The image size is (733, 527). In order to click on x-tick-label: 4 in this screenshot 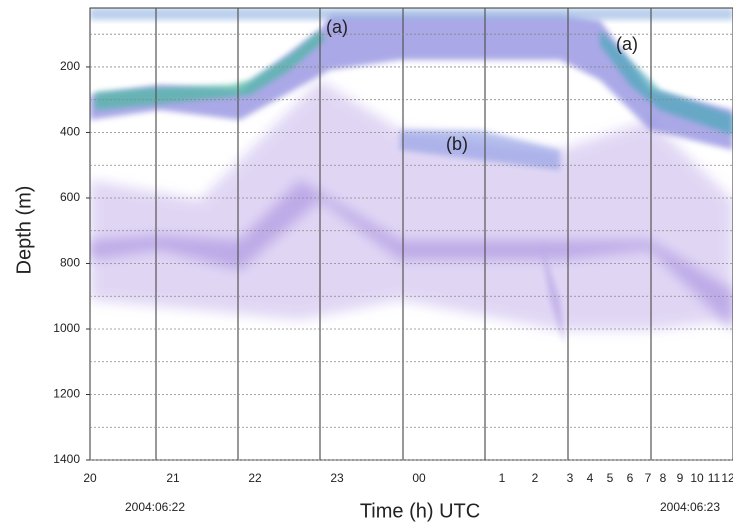, I will do `click(590, 478)`.